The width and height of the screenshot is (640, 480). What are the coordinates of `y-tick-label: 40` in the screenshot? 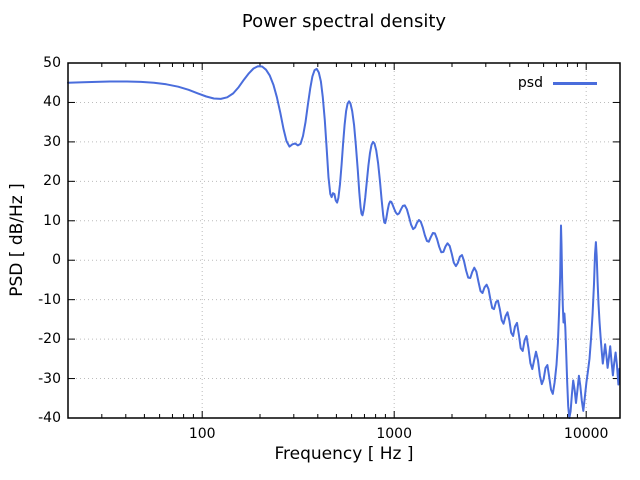 It's located at (52, 102).